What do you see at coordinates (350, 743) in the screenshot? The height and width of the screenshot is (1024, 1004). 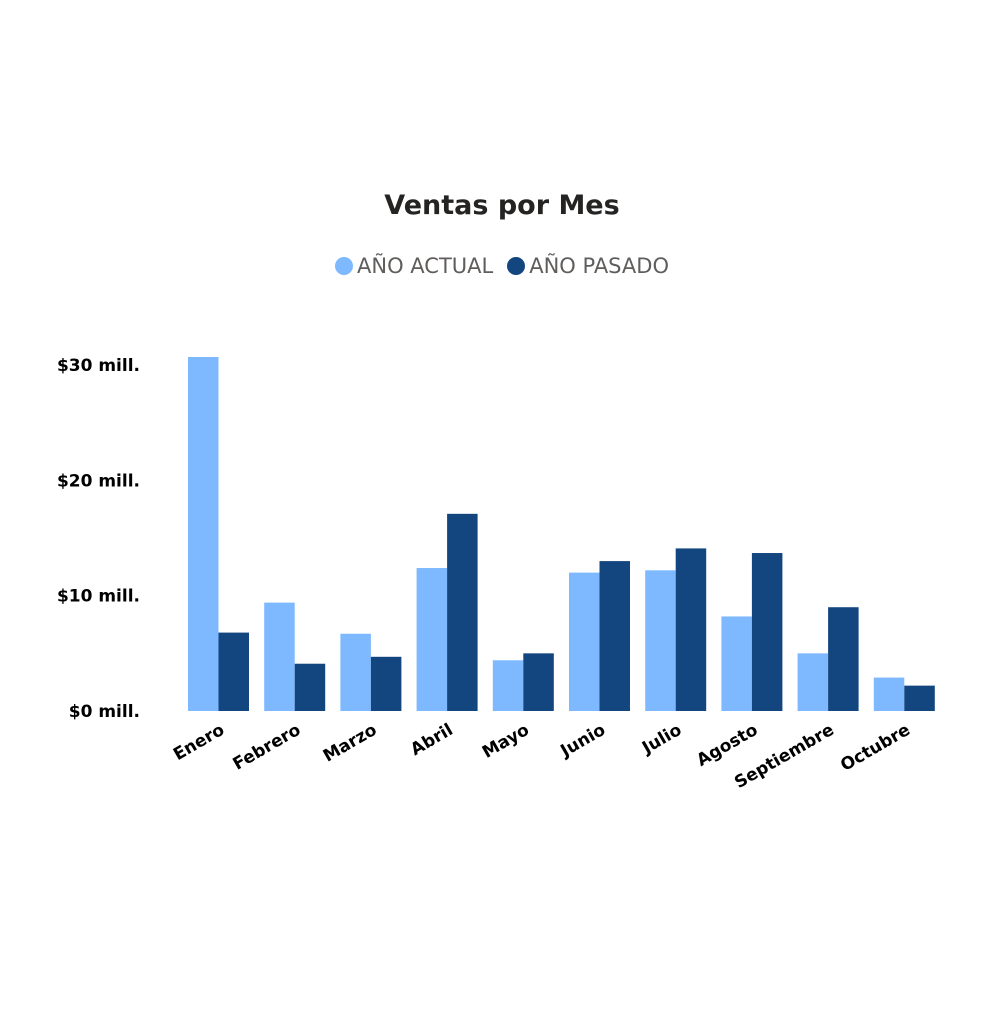 I see `x-tick-label-marzo: Marzo` at bounding box center [350, 743].